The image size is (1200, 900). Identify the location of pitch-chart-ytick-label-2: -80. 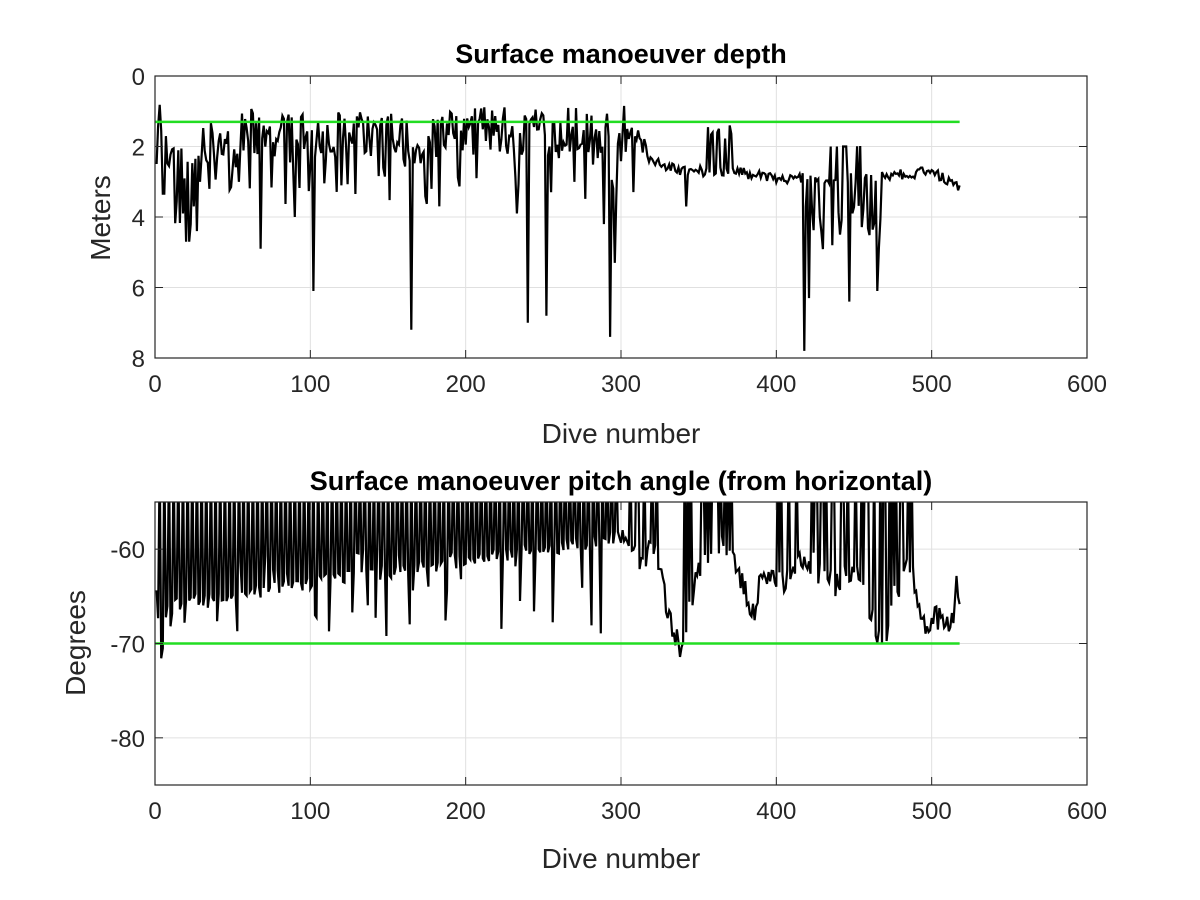
(127, 739).